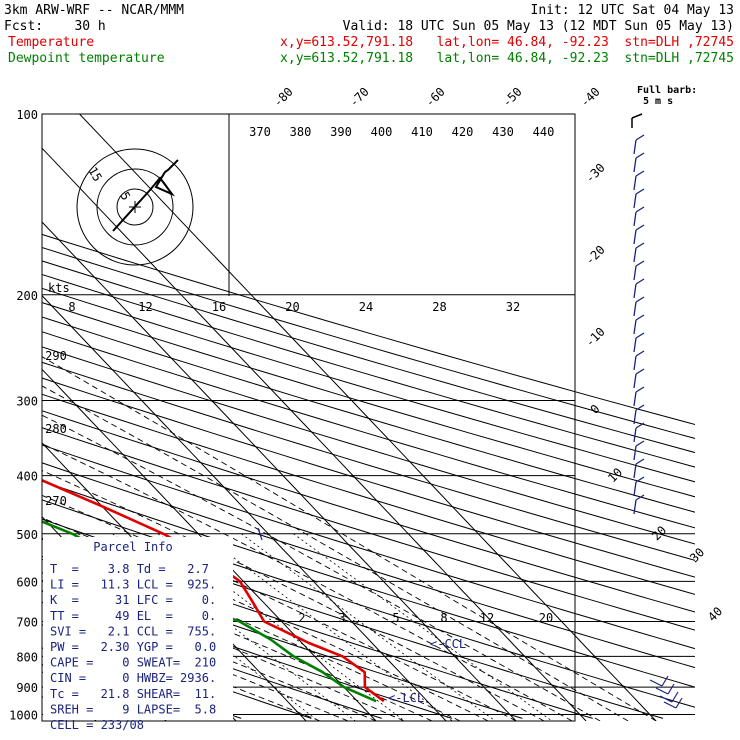 This screenshot has width=740, height=740. Describe the element at coordinates (133, 600) in the screenshot. I see `parcel-info-row: K = 31 LFC = 0.` at that location.